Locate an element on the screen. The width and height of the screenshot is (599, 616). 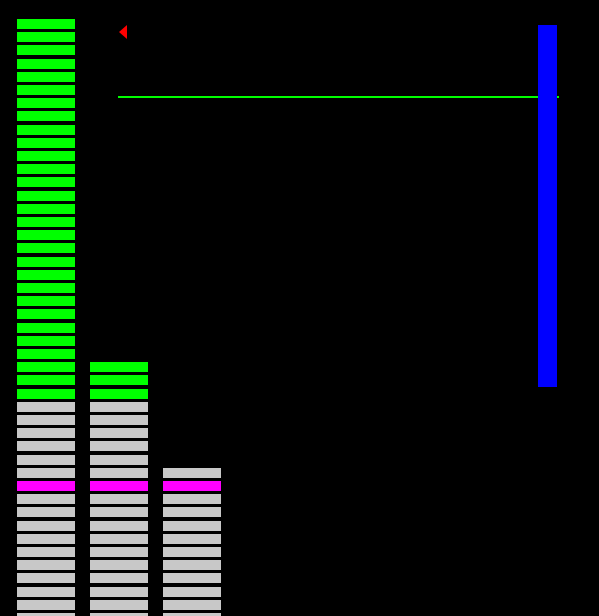
master-fader-bar is located at coordinates (547, 206).